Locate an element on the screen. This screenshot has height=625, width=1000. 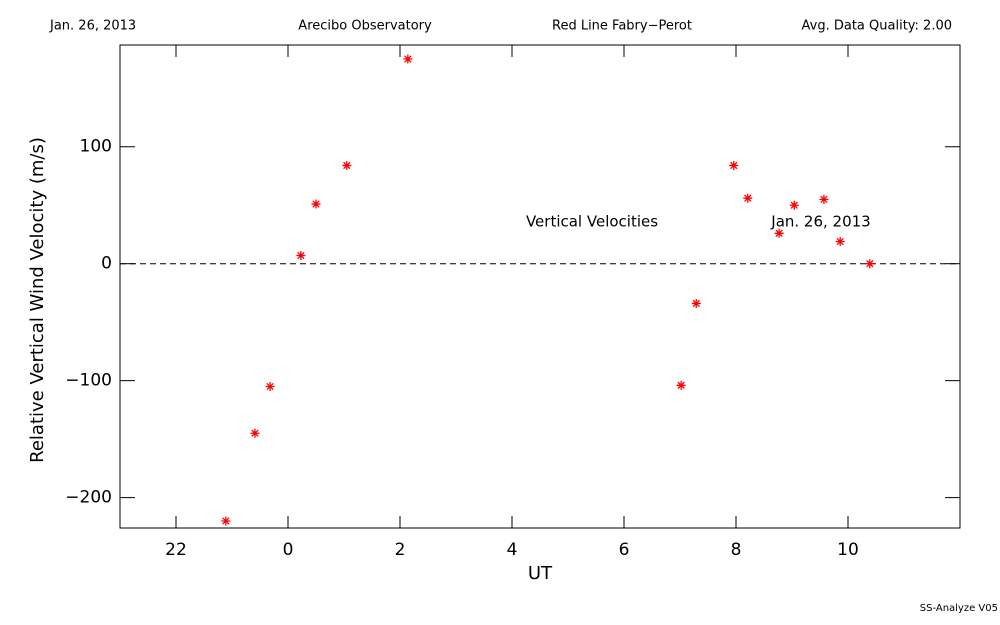
header-date: Jan. 26, 2013 is located at coordinates (92, 26).